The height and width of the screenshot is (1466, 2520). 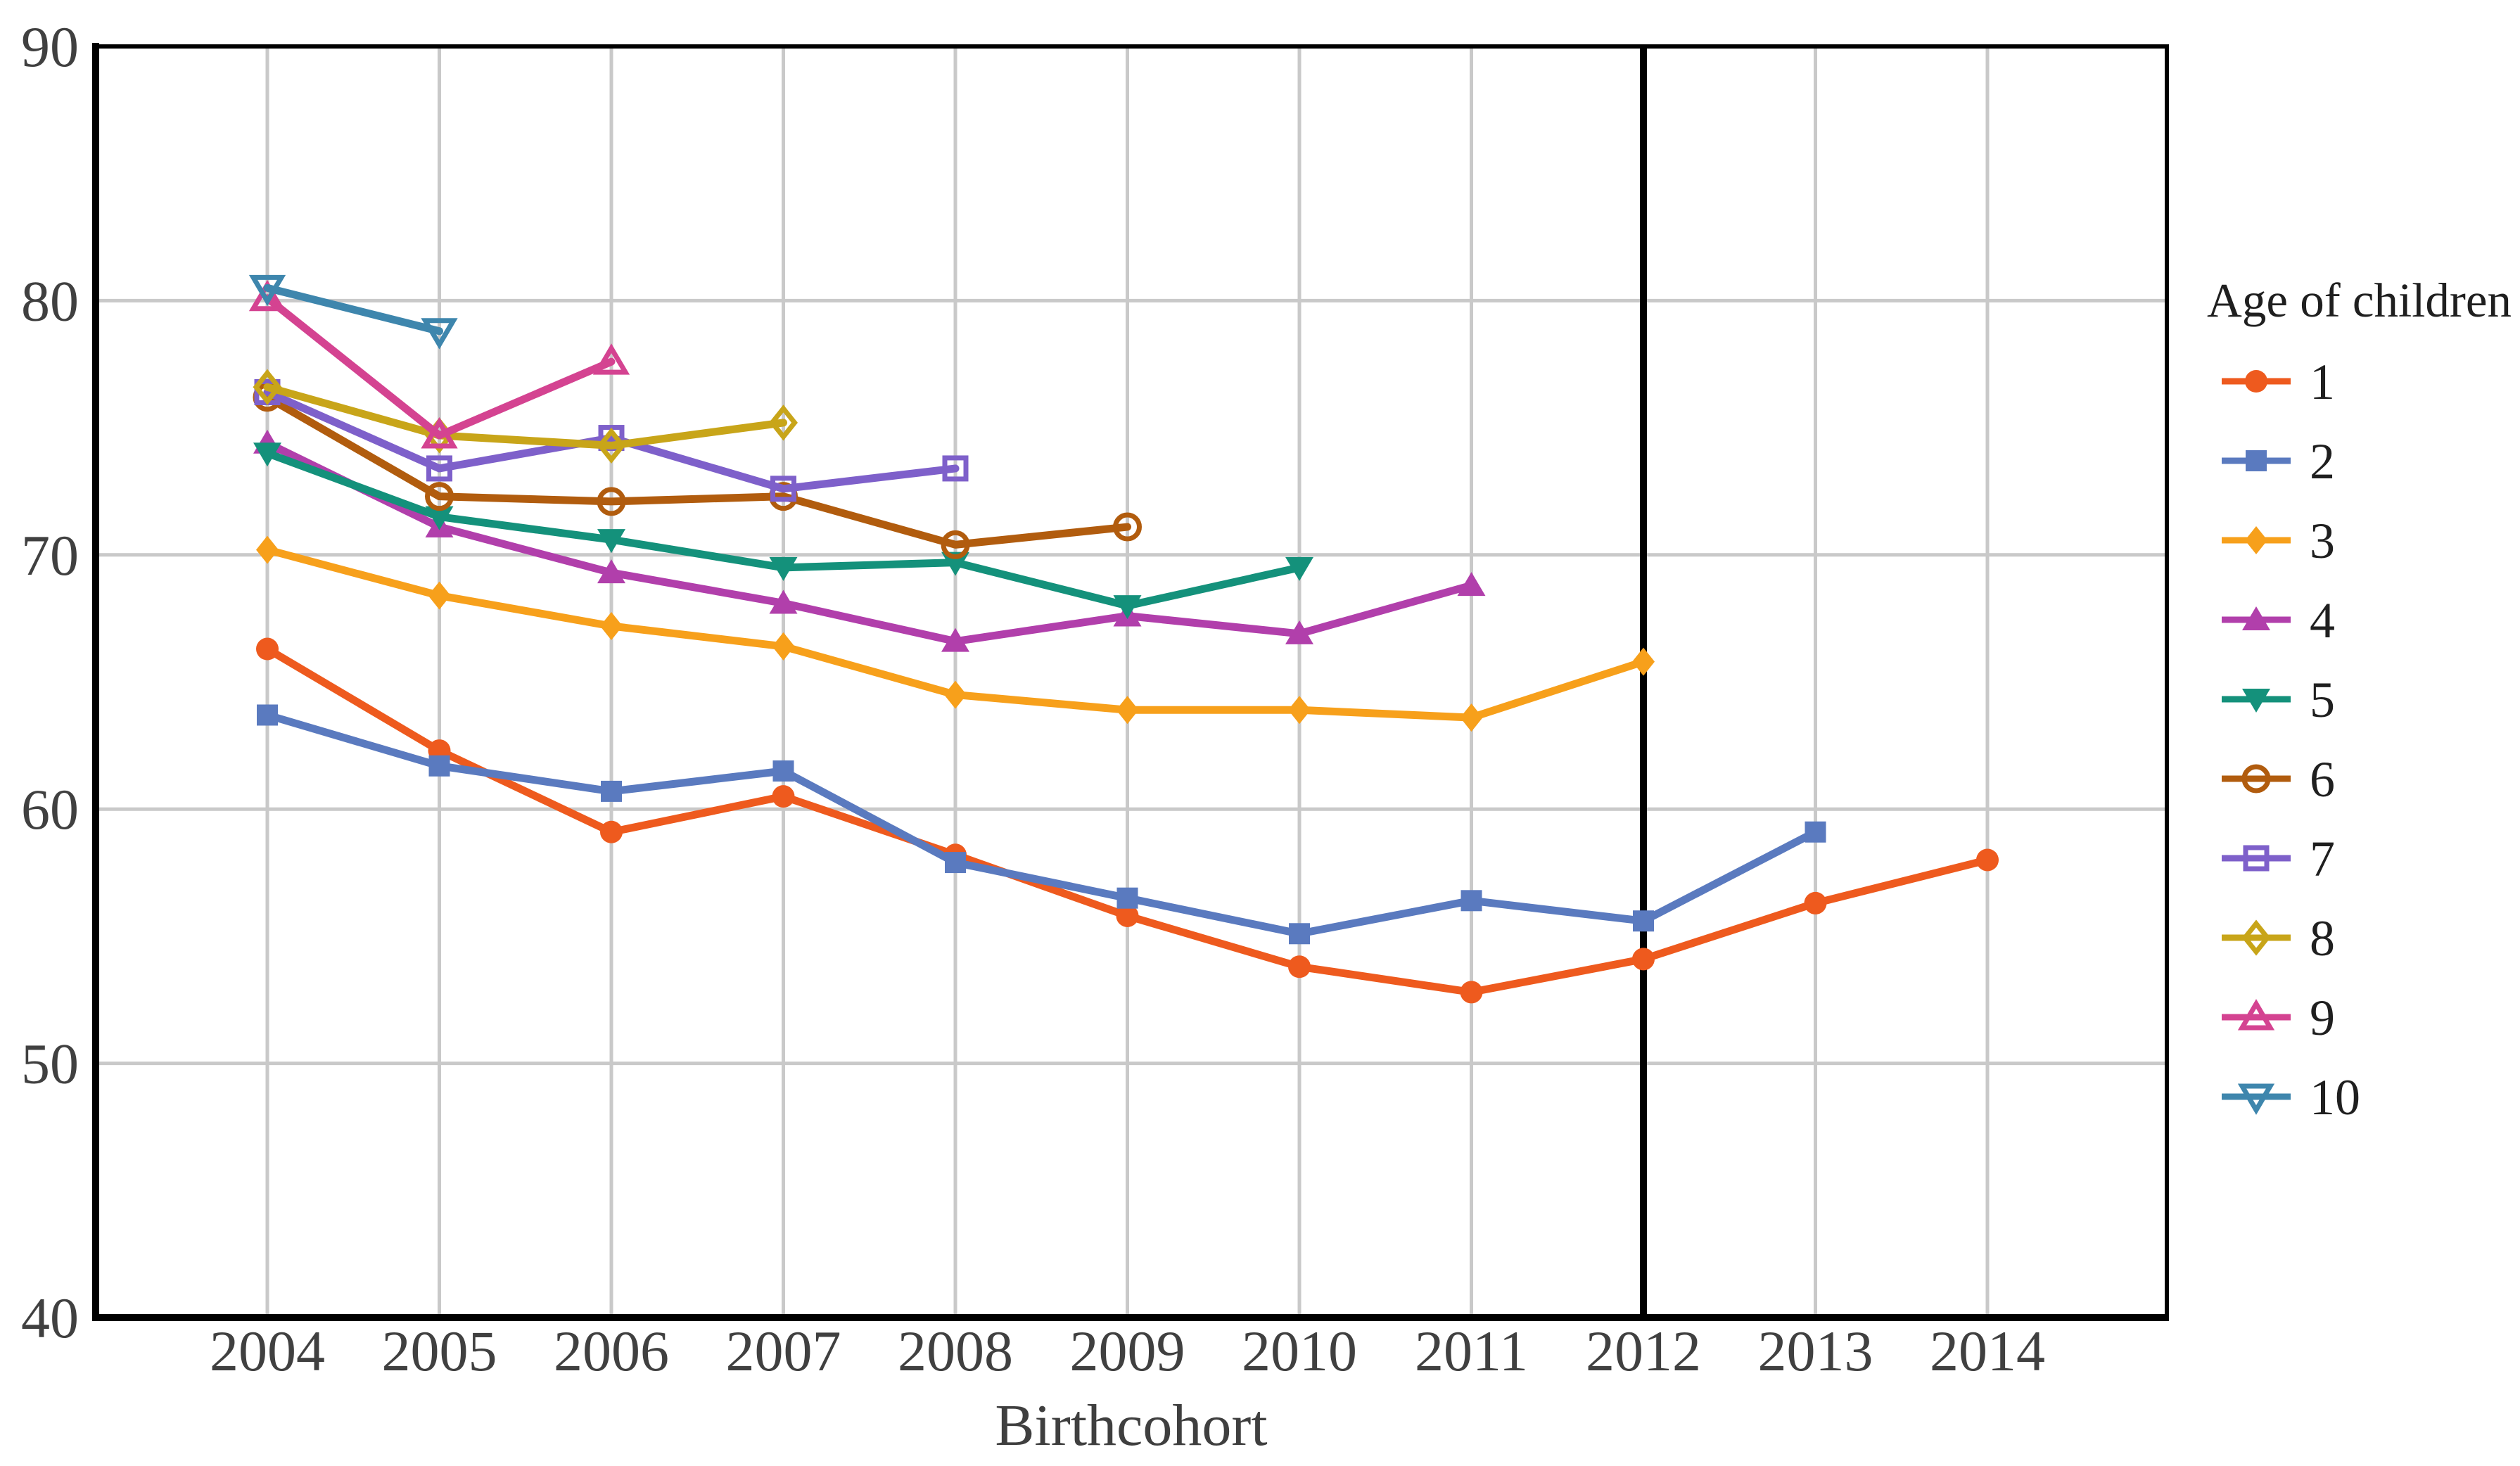 I want to click on legend-item-label: 1, so click(x=2323, y=382).